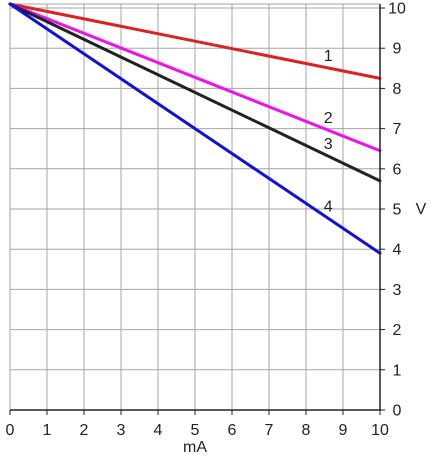 This screenshot has width=431, height=466. What do you see at coordinates (121, 430) in the screenshot?
I see `x-tick-label: 3` at bounding box center [121, 430].